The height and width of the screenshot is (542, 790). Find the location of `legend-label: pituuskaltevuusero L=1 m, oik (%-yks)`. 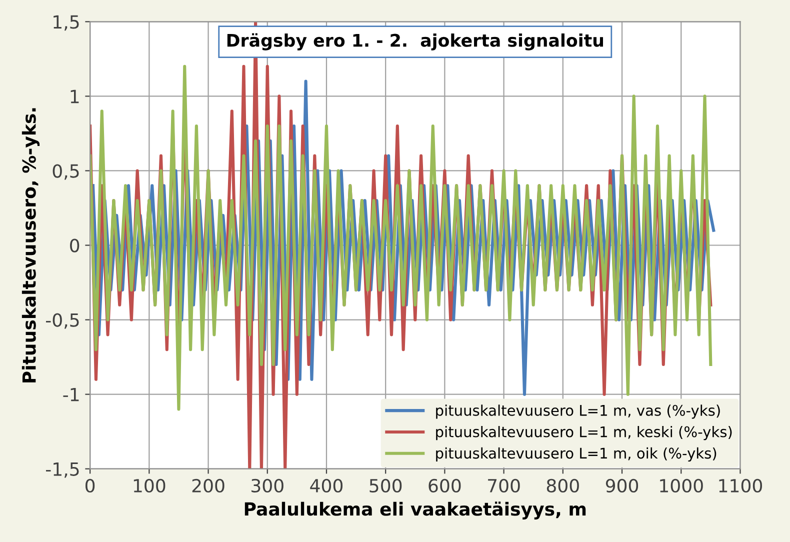

legend-label: pituuskaltevuusero L=1 m, oik (%-yks) is located at coordinates (576, 454).